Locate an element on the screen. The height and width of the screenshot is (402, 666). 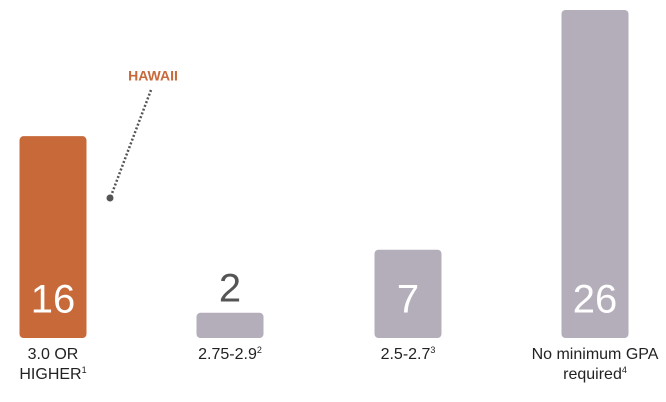
annotation-dot is located at coordinates (110, 198).